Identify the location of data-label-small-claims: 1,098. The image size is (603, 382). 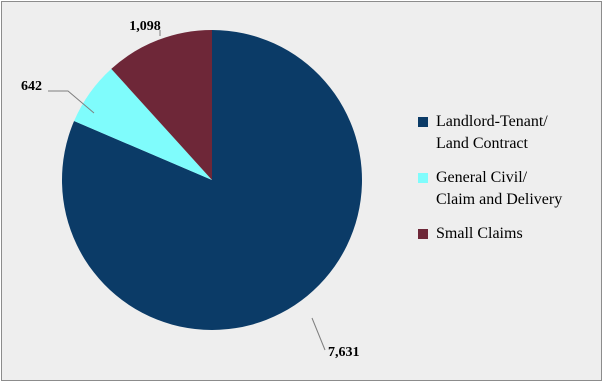
(145, 26).